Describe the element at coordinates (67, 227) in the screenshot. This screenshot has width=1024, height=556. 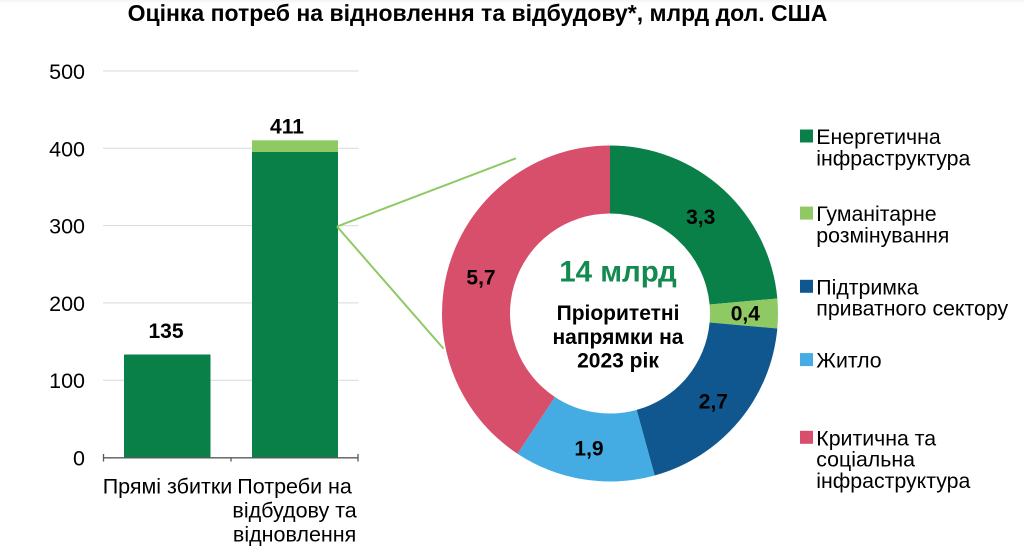
I see `svg-text: 300` at that location.